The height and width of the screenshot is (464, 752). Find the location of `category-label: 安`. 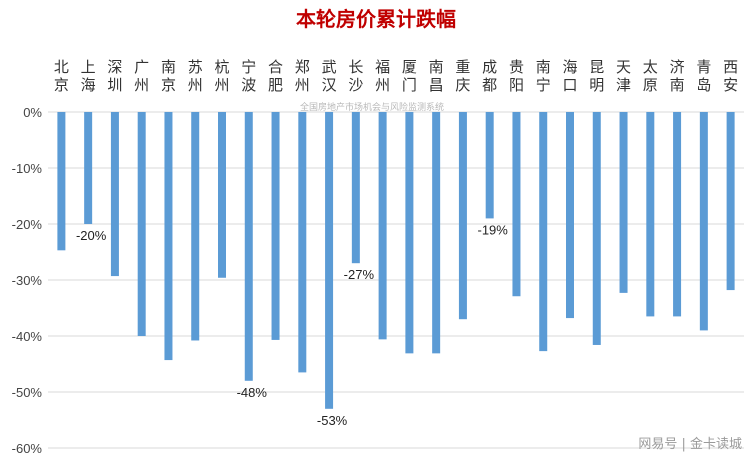

category-label: 安 is located at coordinates (730, 85).